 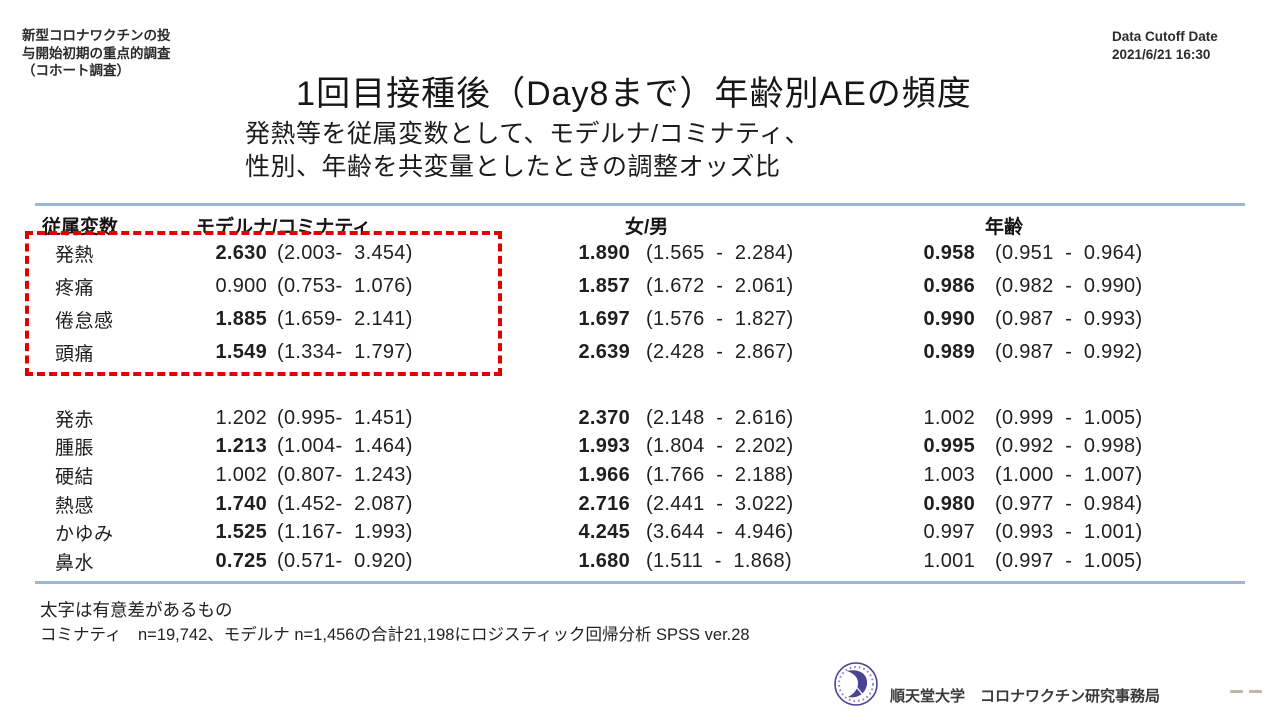 What do you see at coordinates (241, 474) in the screenshot?
I see `vaccine-odds-ratio: 1.002` at bounding box center [241, 474].